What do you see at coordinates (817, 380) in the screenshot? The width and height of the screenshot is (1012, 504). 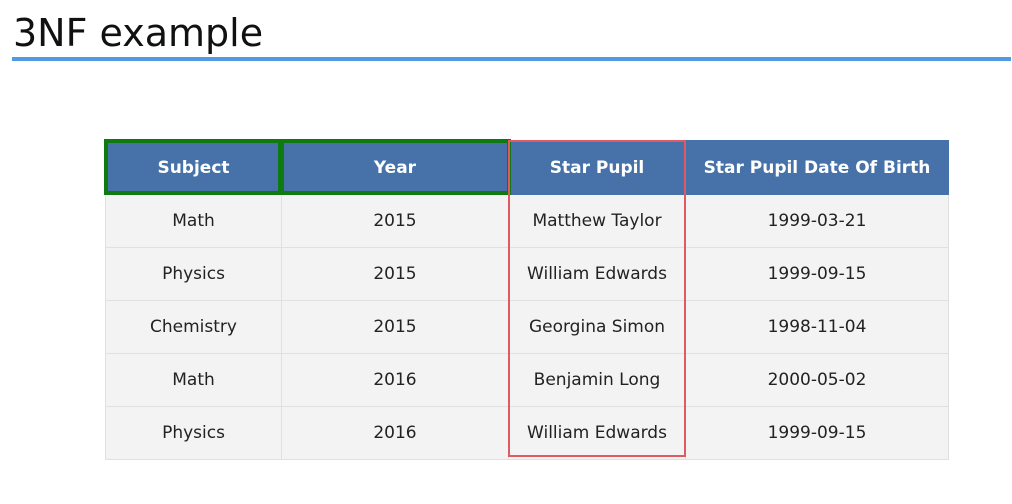 I see `cell-star-pupil-dob: 2000-05-02` at bounding box center [817, 380].